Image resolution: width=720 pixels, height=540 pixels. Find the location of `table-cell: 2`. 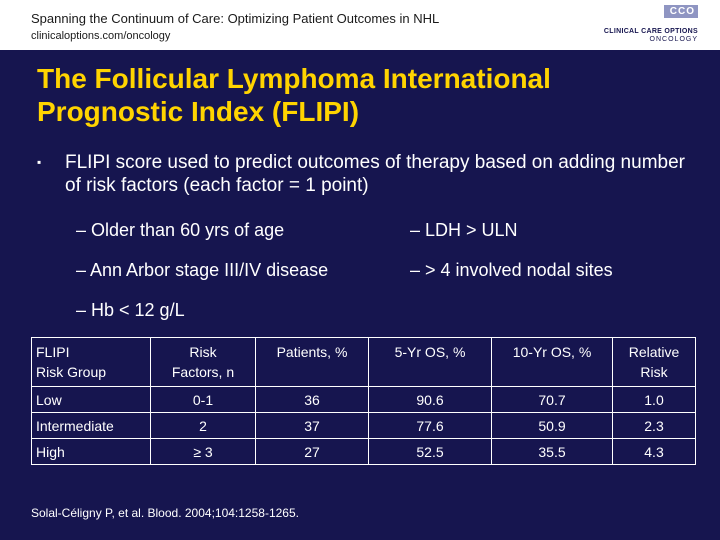

table-cell: 2 is located at coordinates (203, 425).